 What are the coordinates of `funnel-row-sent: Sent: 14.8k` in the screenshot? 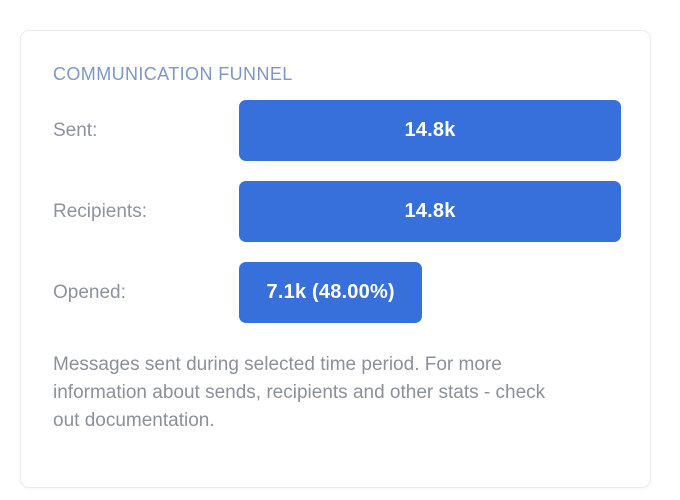 It's located at (337, 130).